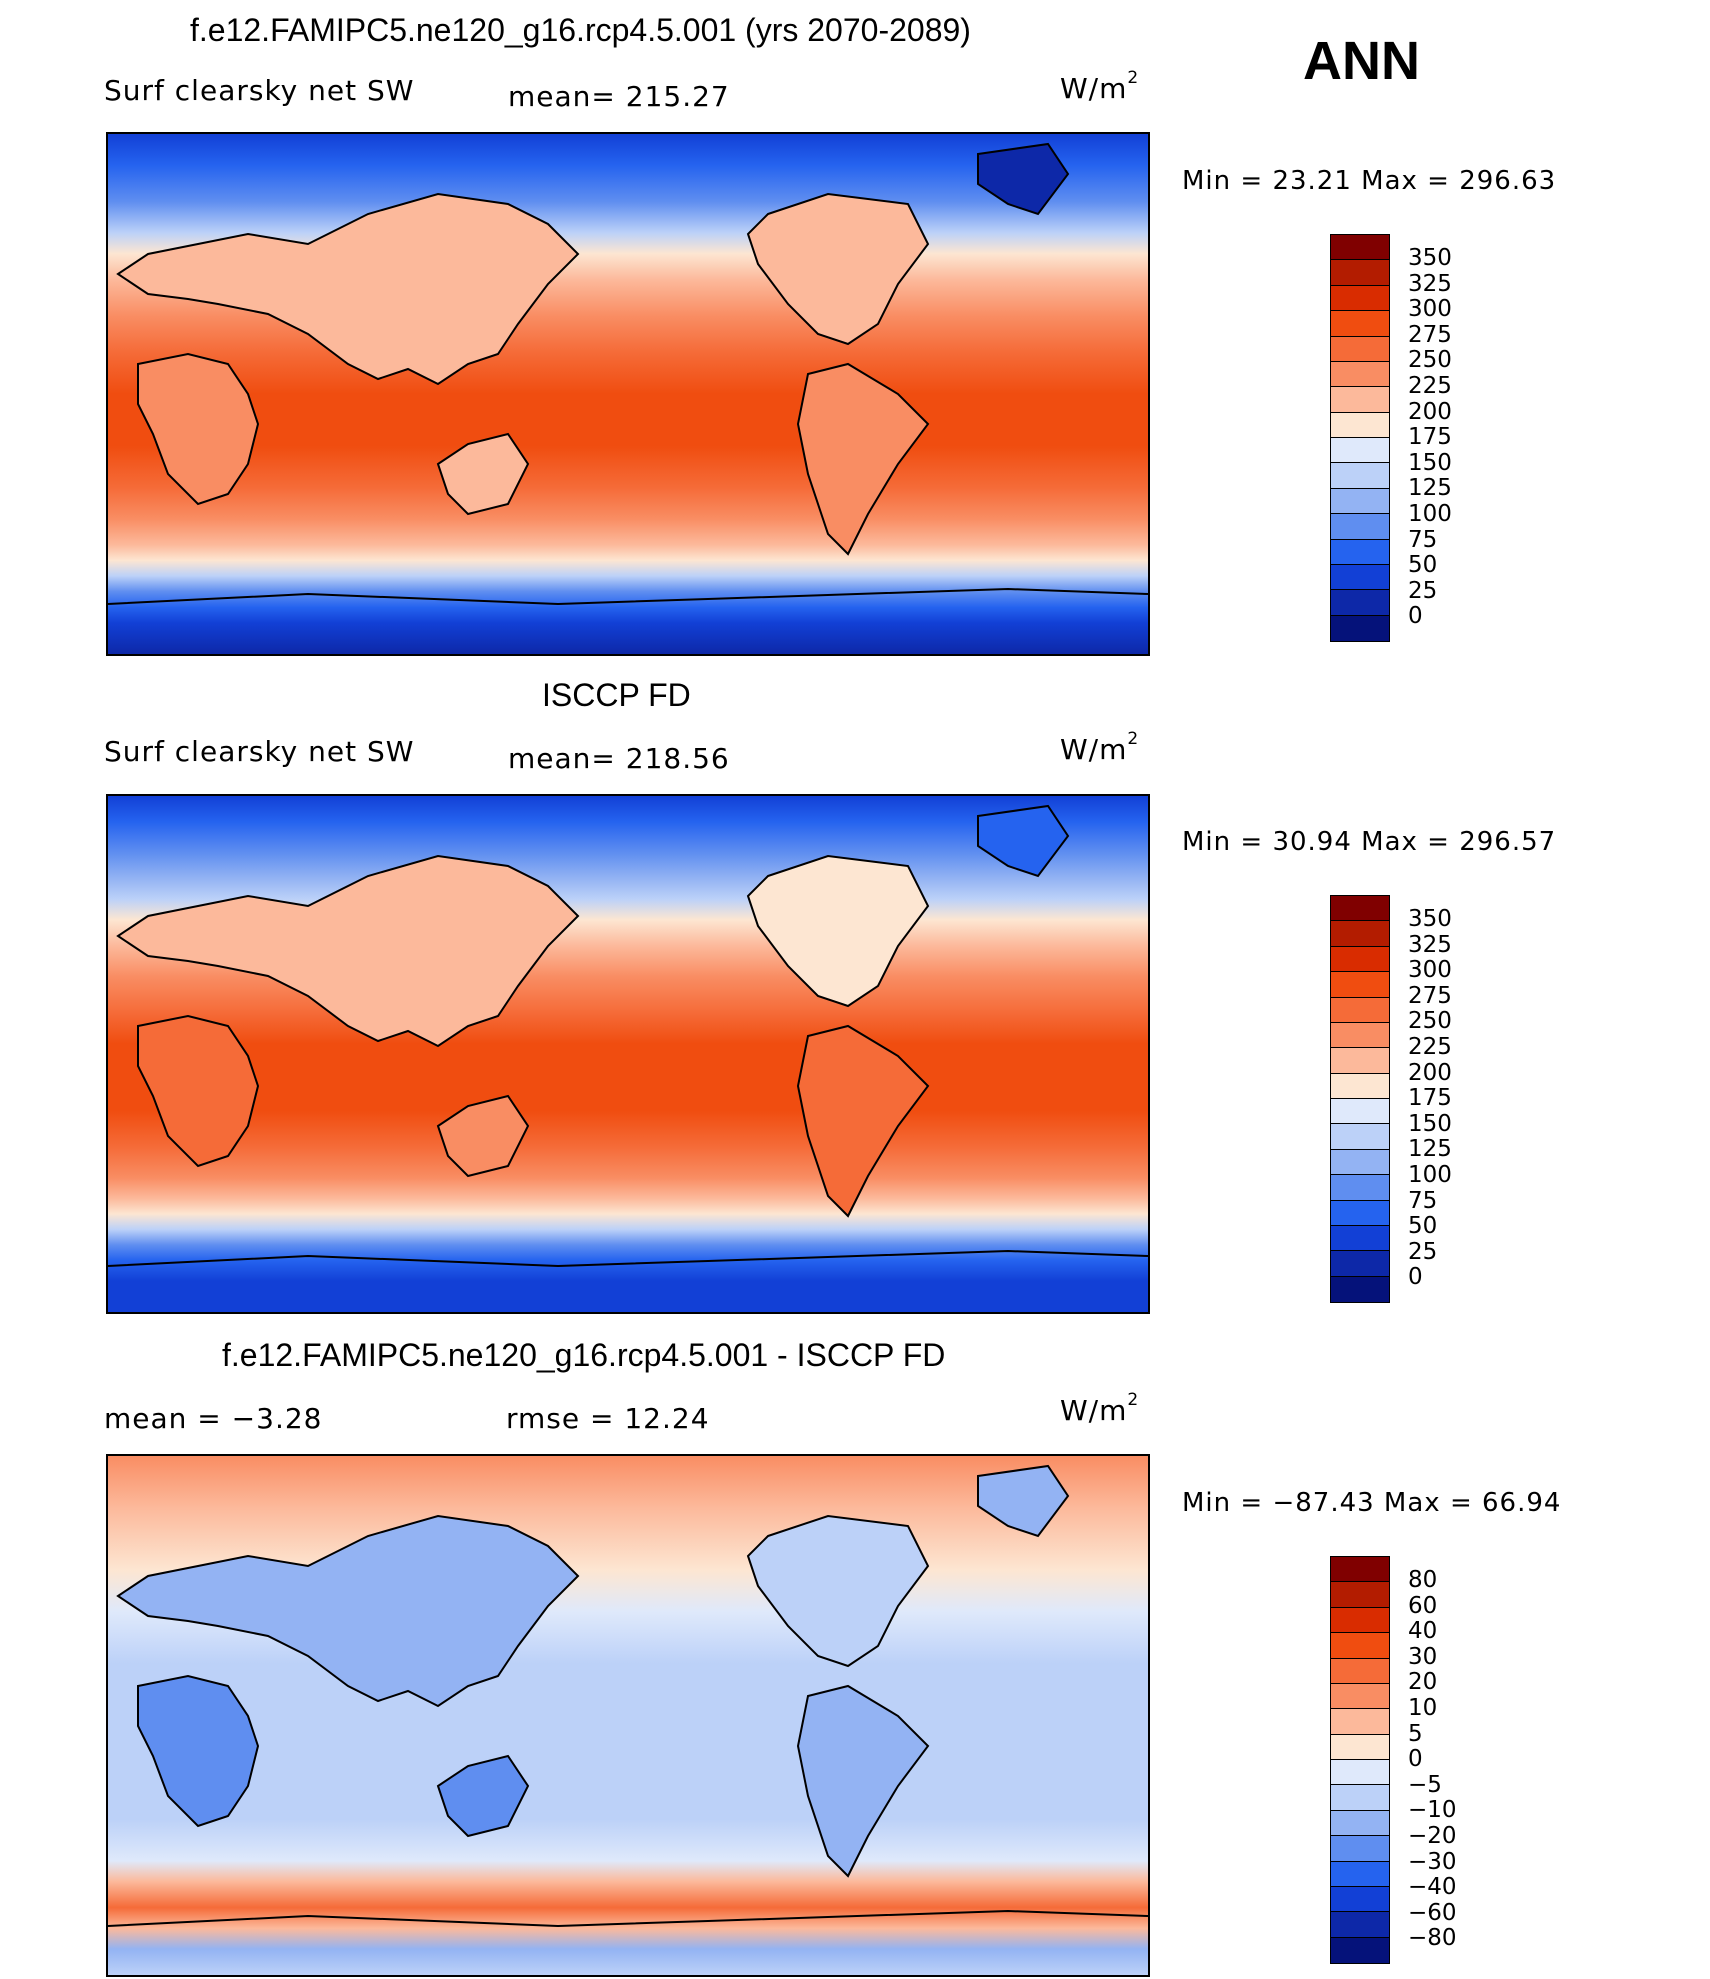 The height and width of the screenshot is (1979, 1710). I want to click on panel2-mean-label: mean= 218.56, so click(619, 758).